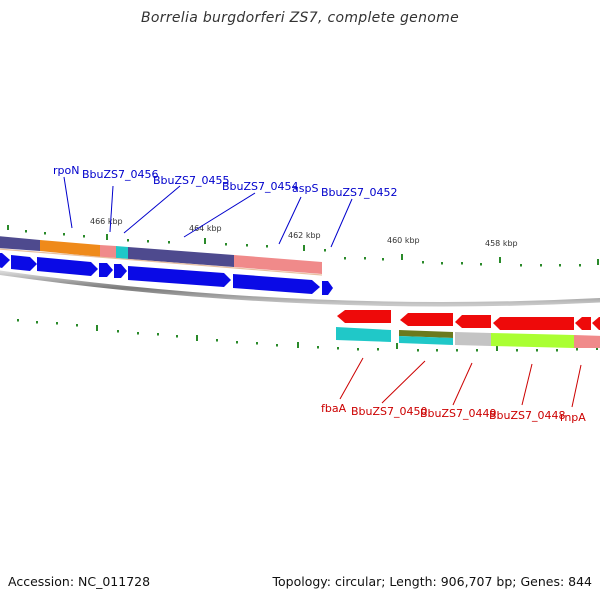 Image resolution: width=600 pixels, height=600 pixels. I want to click on feature-segment-olive, so click(426, 334).